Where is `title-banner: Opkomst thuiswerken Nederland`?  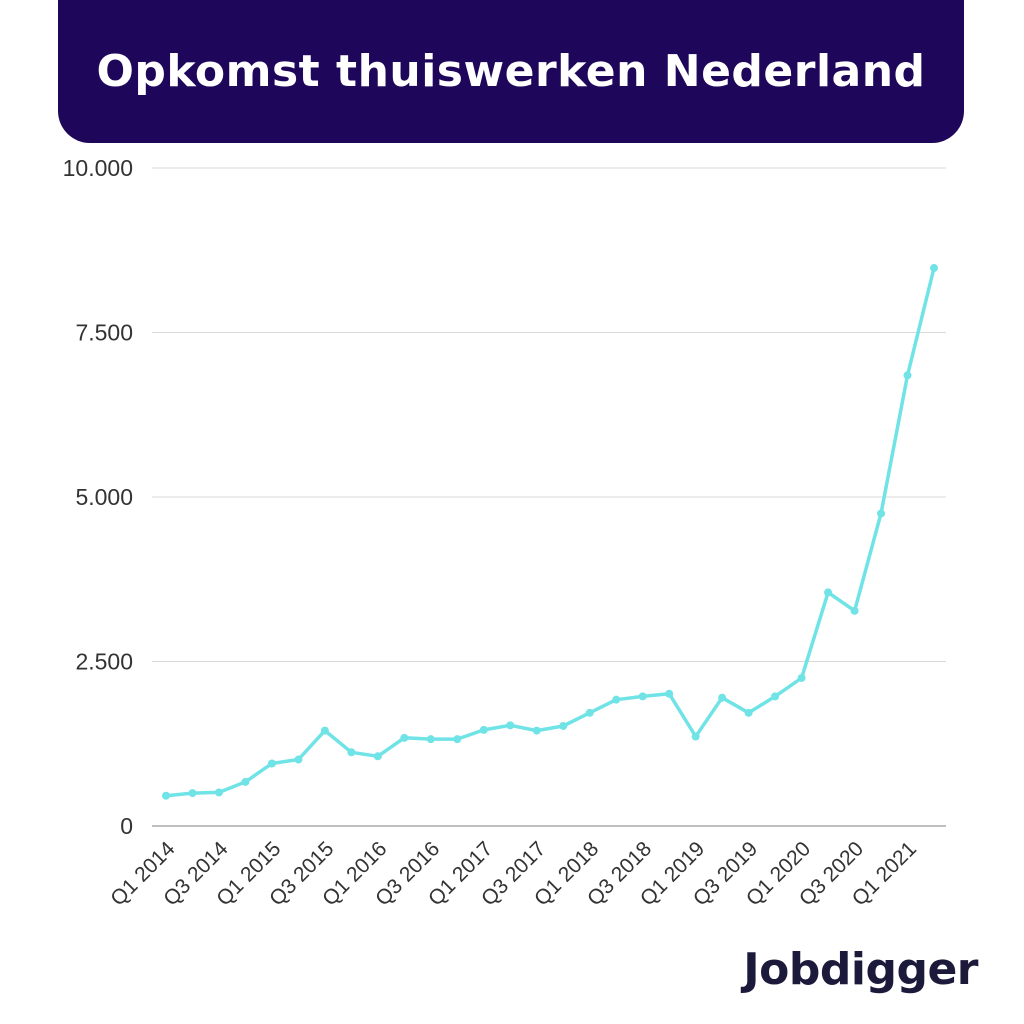 title-banner: Opkomst thuiswerken Nederland is located at coordinates (511, 71).